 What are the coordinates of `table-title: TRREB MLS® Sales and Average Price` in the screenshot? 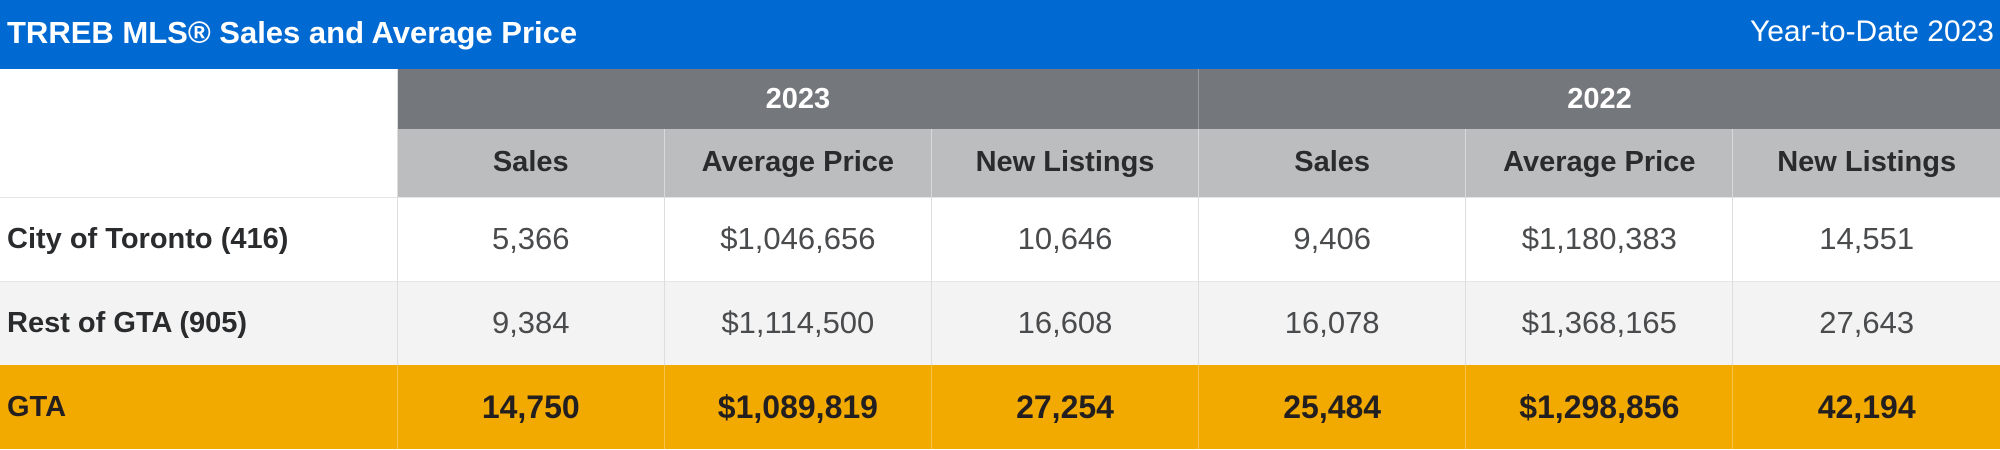 It's located at (292, 32).